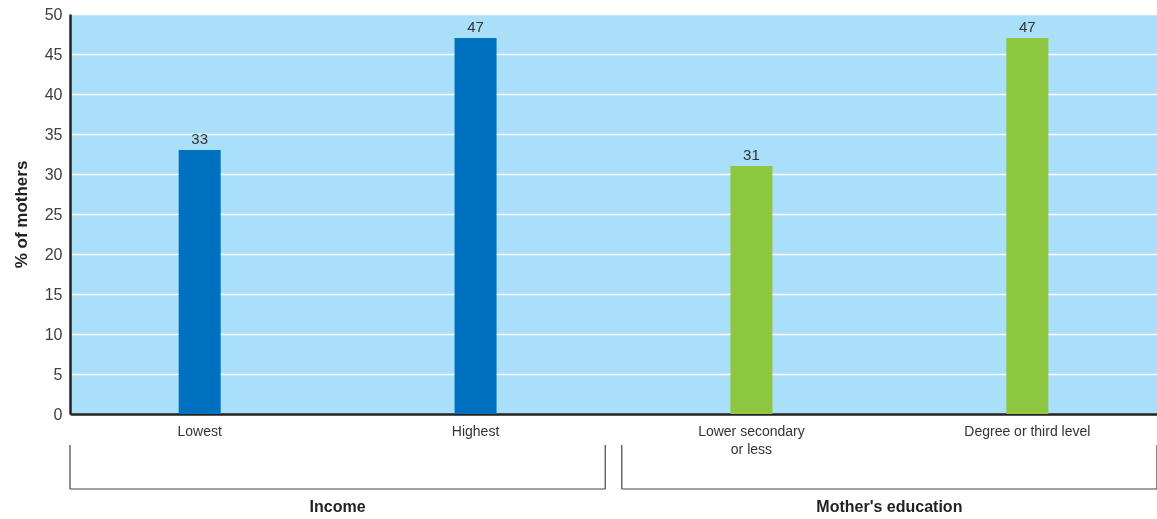  Describe the element at coordinates (53, 334) in the screenshot. I see `y-tick-label: 10` at that location.